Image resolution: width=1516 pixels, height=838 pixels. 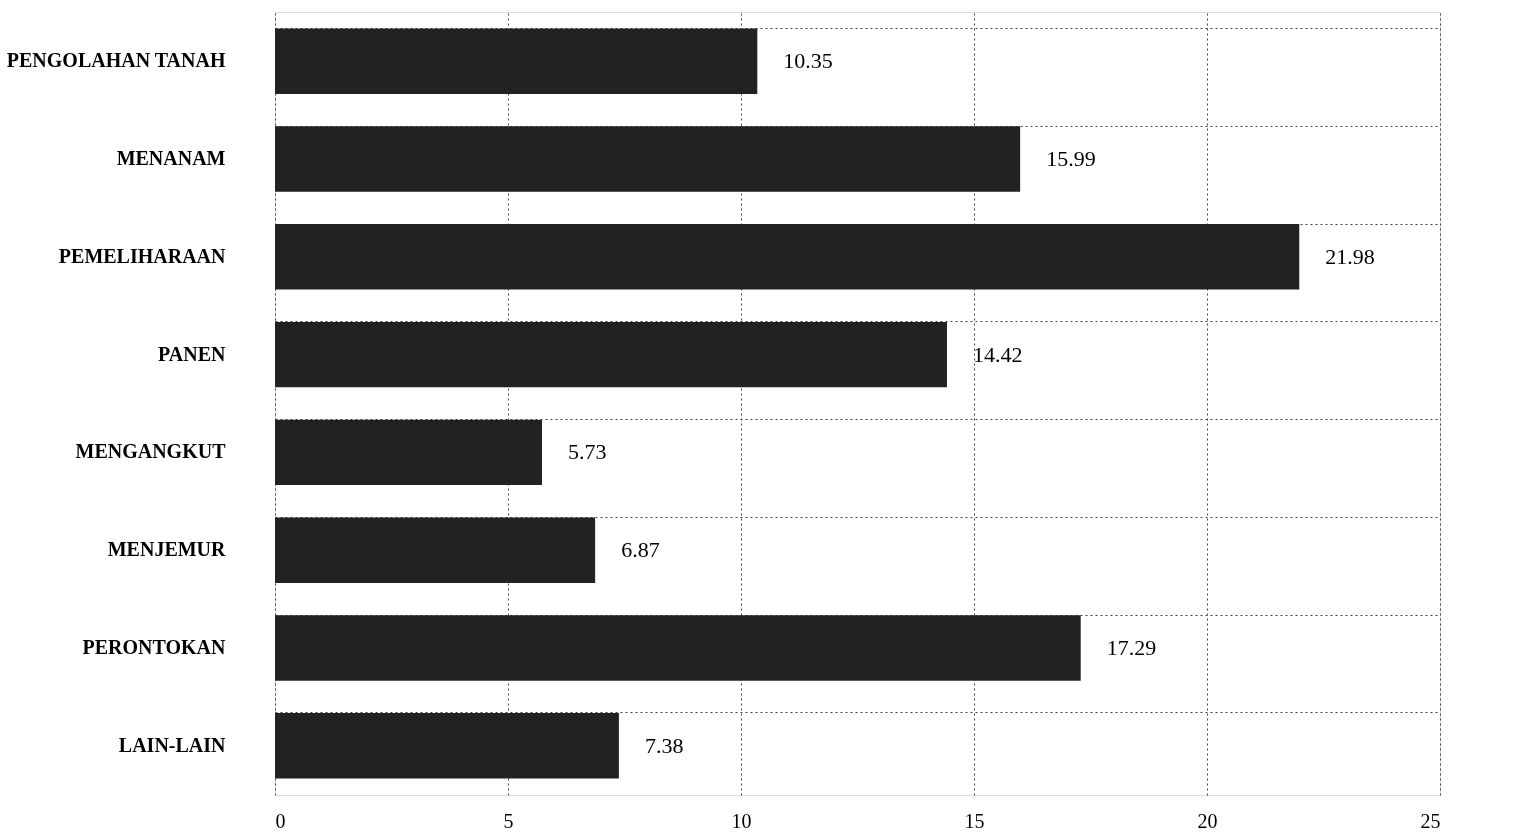 I want to click on data-label: 10.35, so click(x=808, y=61).